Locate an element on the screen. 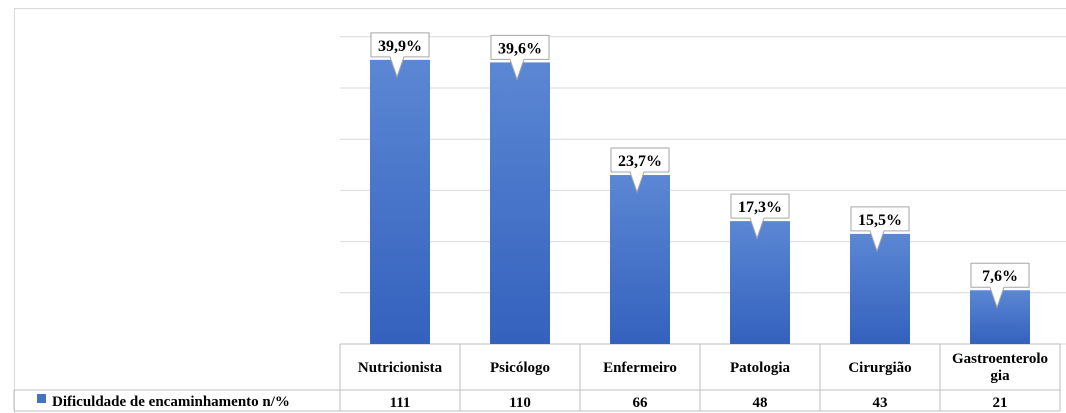 This screenshot has width=1066, height=413. legend-key is located at coordinates (41, 398).